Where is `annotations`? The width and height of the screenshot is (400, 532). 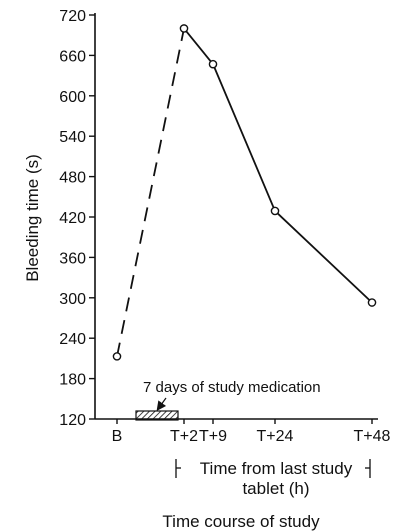 annotations is located at coordinates (253, 437).